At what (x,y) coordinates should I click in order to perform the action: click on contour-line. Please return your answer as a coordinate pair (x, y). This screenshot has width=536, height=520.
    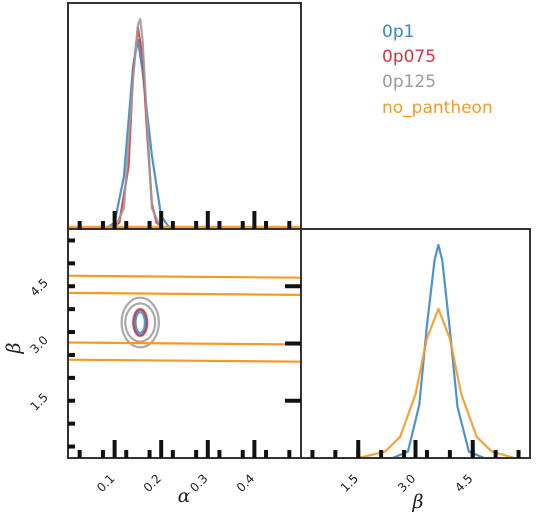
    Looking at the image, I should click on (140, 322).